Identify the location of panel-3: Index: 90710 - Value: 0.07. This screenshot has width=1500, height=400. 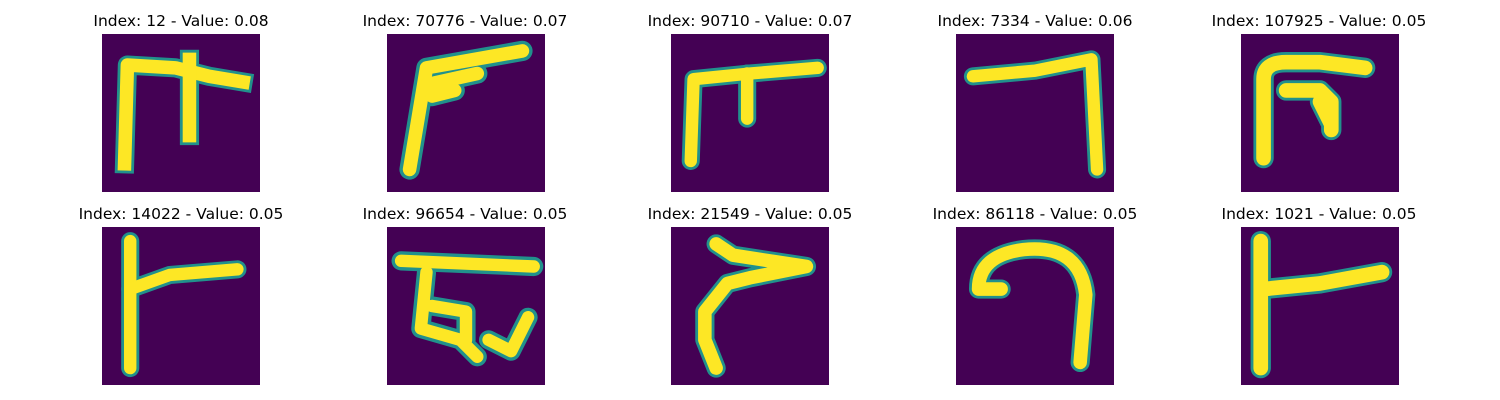
(750, 101).